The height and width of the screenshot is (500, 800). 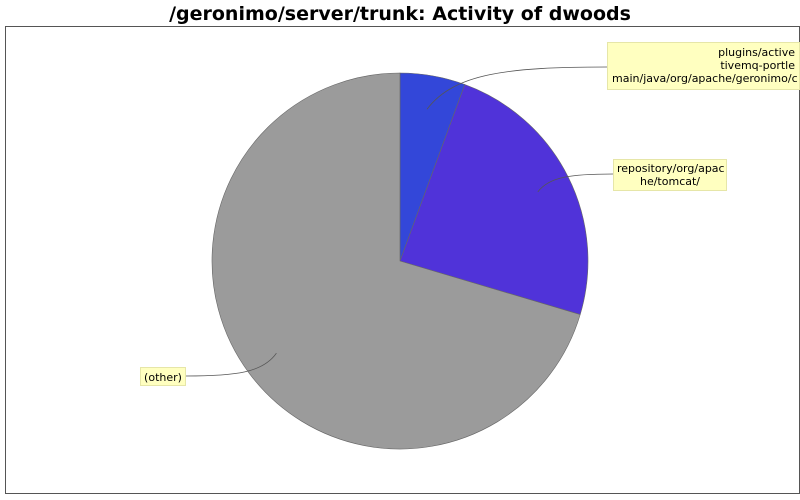 What do you see at coordinates (756, 52) in the screenshot?
I see `slice-label-line: plugins/active` at bounding box center [756, 52].